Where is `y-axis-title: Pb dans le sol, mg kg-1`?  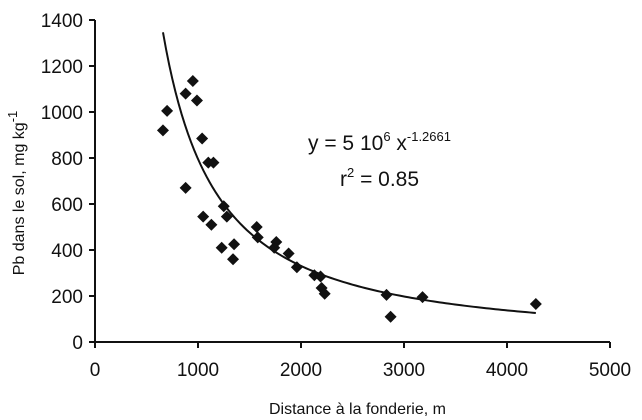
y-axis-title: Pb dans le sol, mg kg-1 is located at coordinates (16, 193).